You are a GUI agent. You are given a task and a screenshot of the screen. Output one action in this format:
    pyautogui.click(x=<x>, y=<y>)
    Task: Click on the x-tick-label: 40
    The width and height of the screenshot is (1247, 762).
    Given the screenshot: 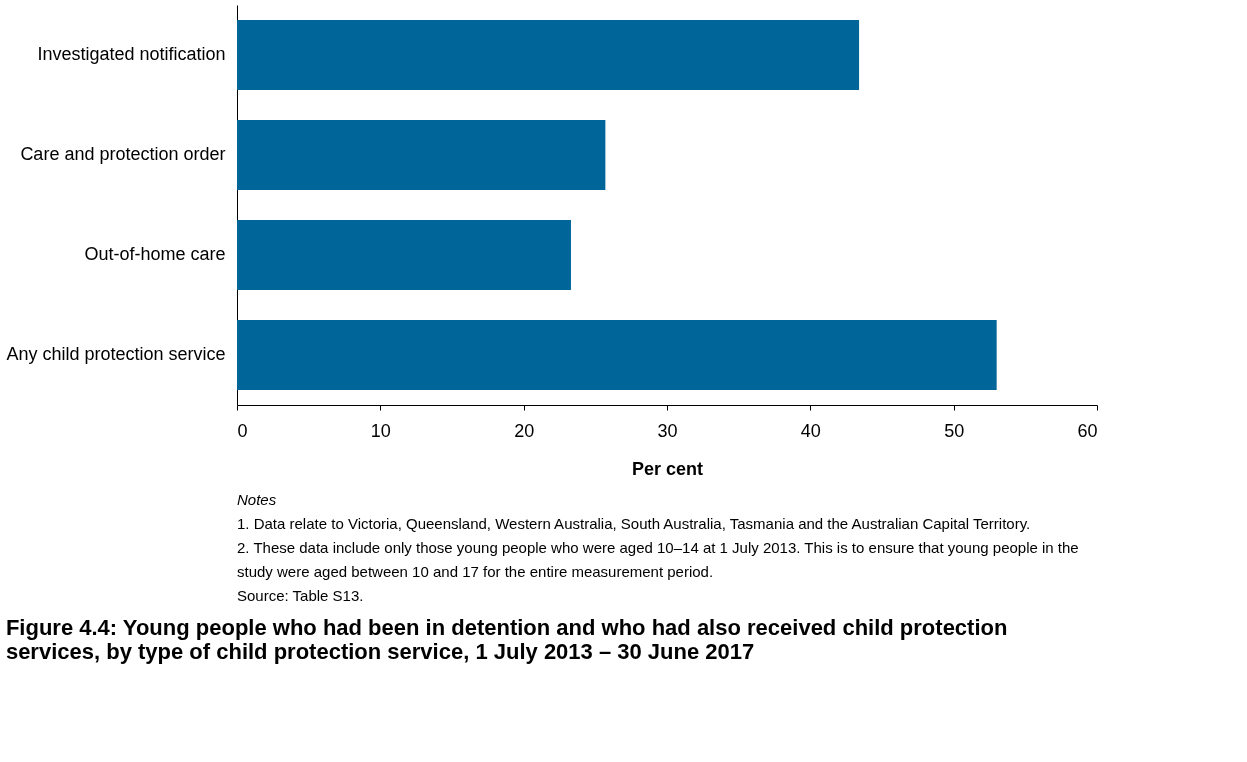 What is the action you would take?
    pyautogui.click(x=810, y=430)
    